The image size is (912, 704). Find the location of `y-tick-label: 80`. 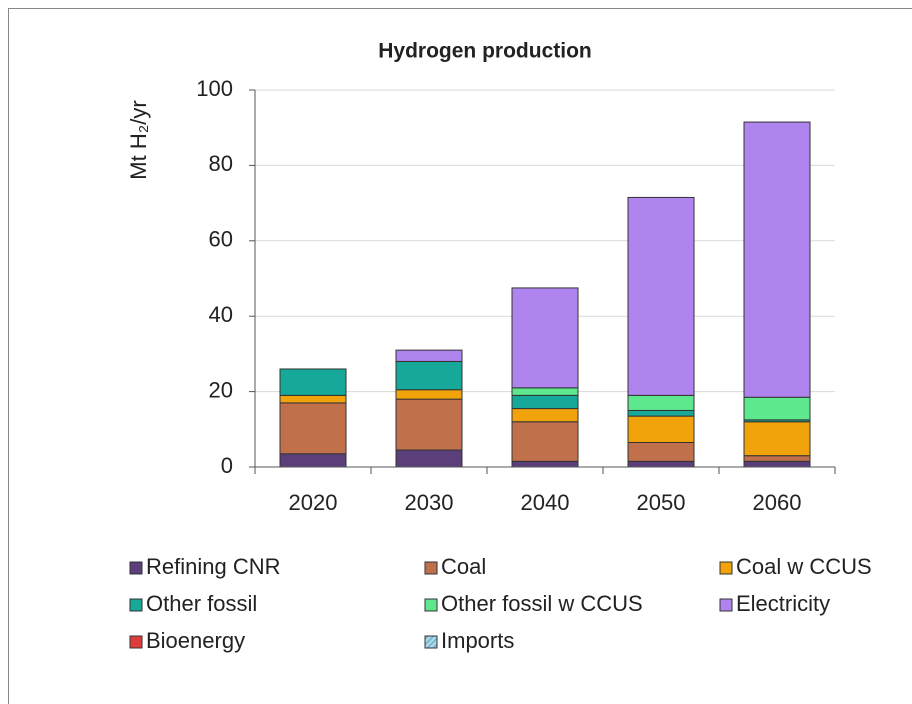

y-tick-label: 80 is located at coordinates (221, 163).